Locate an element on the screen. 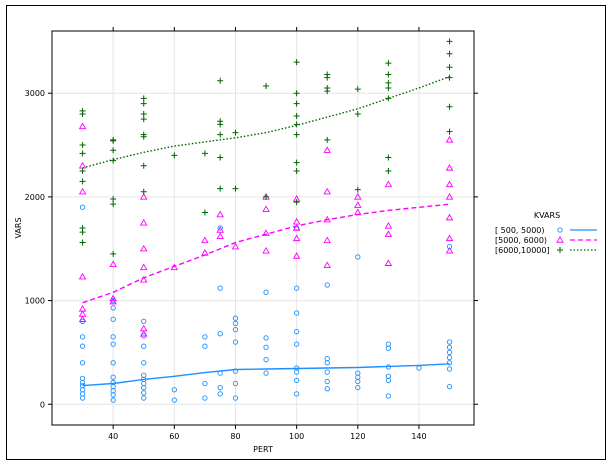 This screenshot has width=615, height=467. legend-title: KVARS is located at coordinates (547, 215).